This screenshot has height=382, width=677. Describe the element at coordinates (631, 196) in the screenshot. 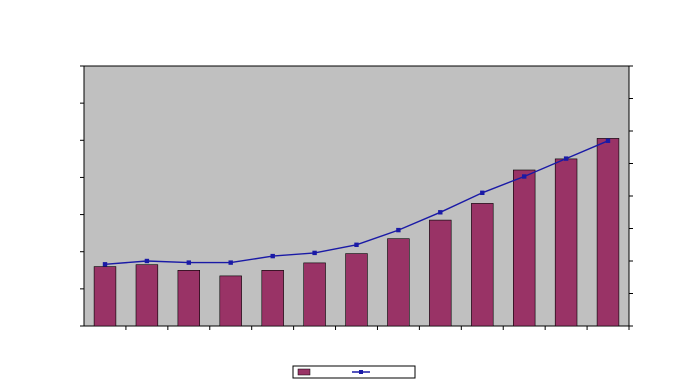

I see `right-axis` at that location.